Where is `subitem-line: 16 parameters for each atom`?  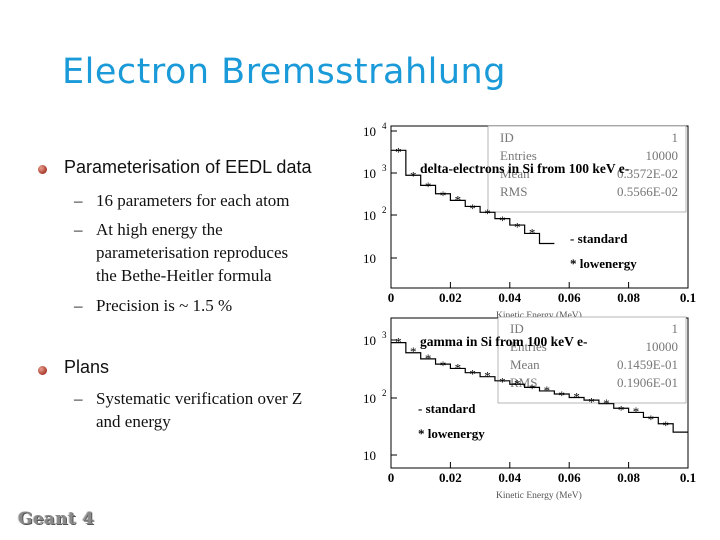 subitem-line: 16 parameters for each atom is located at coordinates (193, 200).